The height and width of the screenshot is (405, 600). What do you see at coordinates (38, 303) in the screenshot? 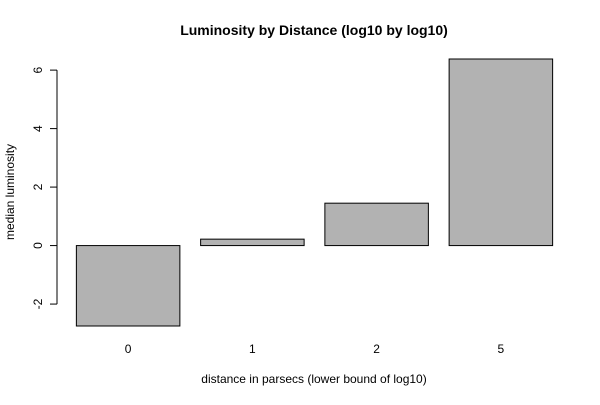
I see `y-tick-label: -2` at bounding box center [38, 303].